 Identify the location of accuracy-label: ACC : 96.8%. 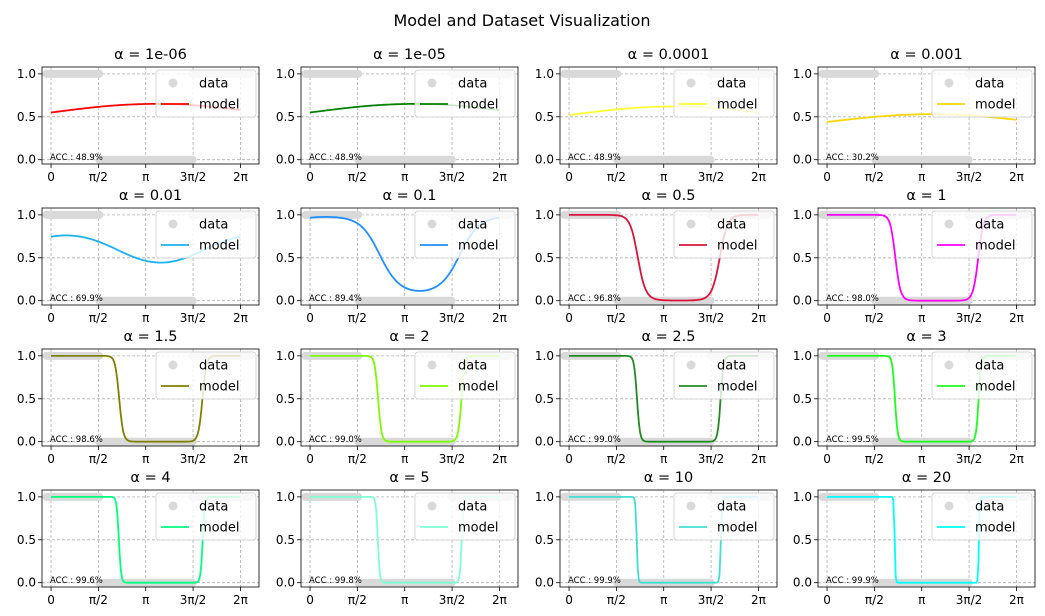
(594, 299).